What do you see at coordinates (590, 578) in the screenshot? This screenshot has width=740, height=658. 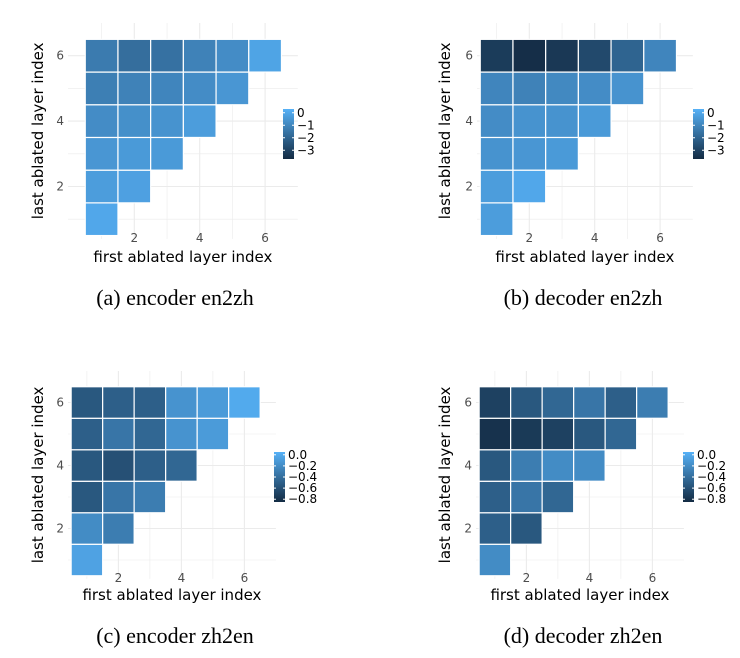 I see `x-tick-label: 4` at bounding box center [590, 578].